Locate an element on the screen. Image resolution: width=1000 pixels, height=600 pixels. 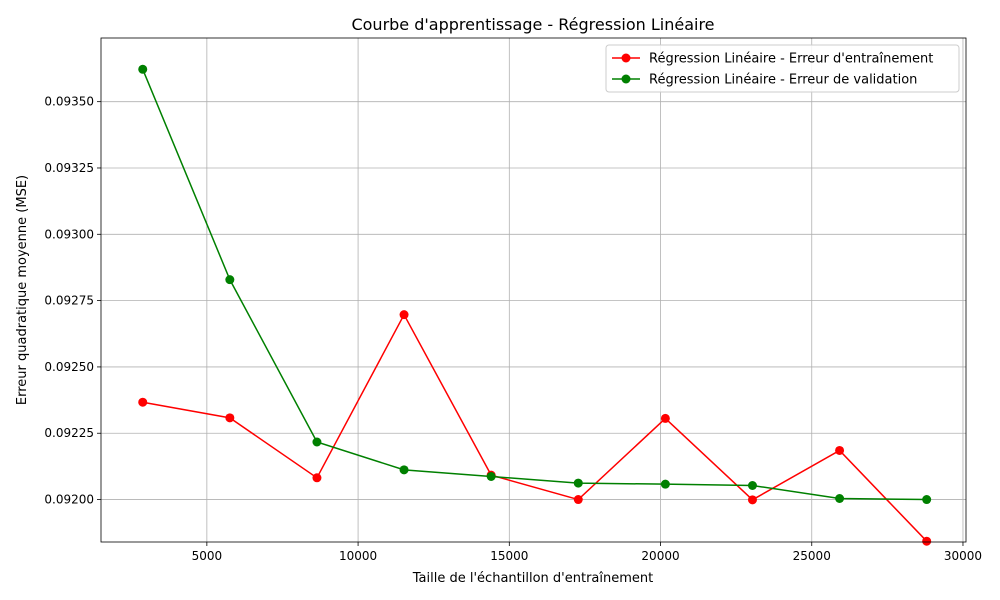
x-tick-label: 15000 is located at coordinates (509, 556).